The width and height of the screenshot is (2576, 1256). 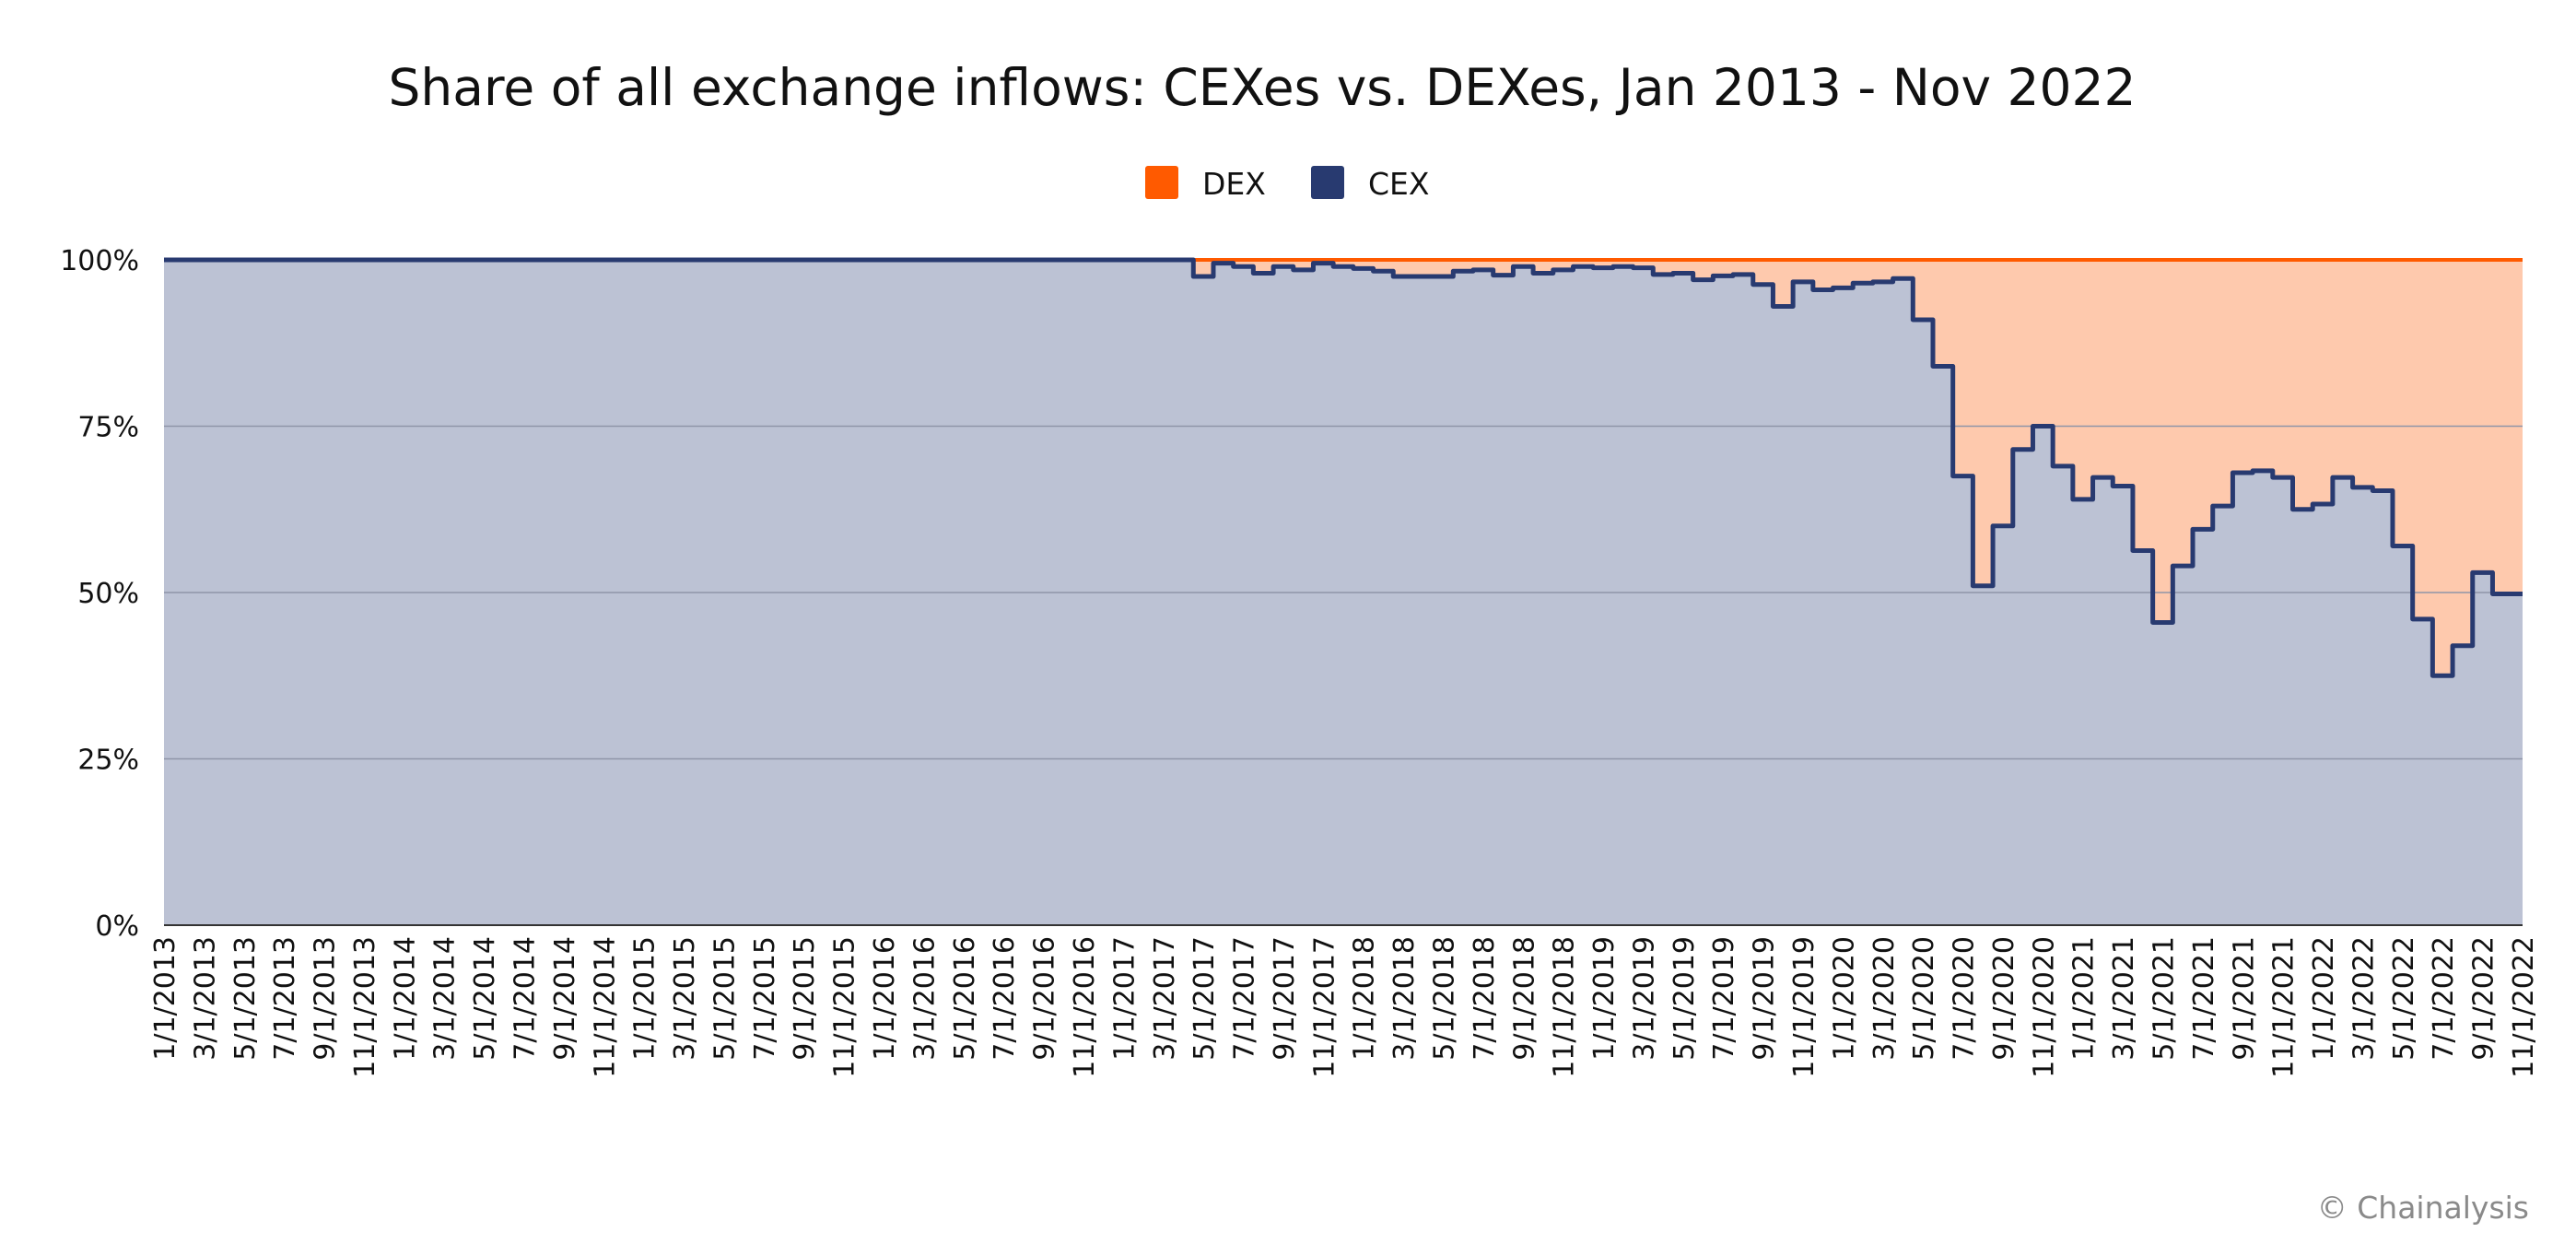 I want to click on x-tick-label: 9/1/2020, so click(x=2004, y=998).